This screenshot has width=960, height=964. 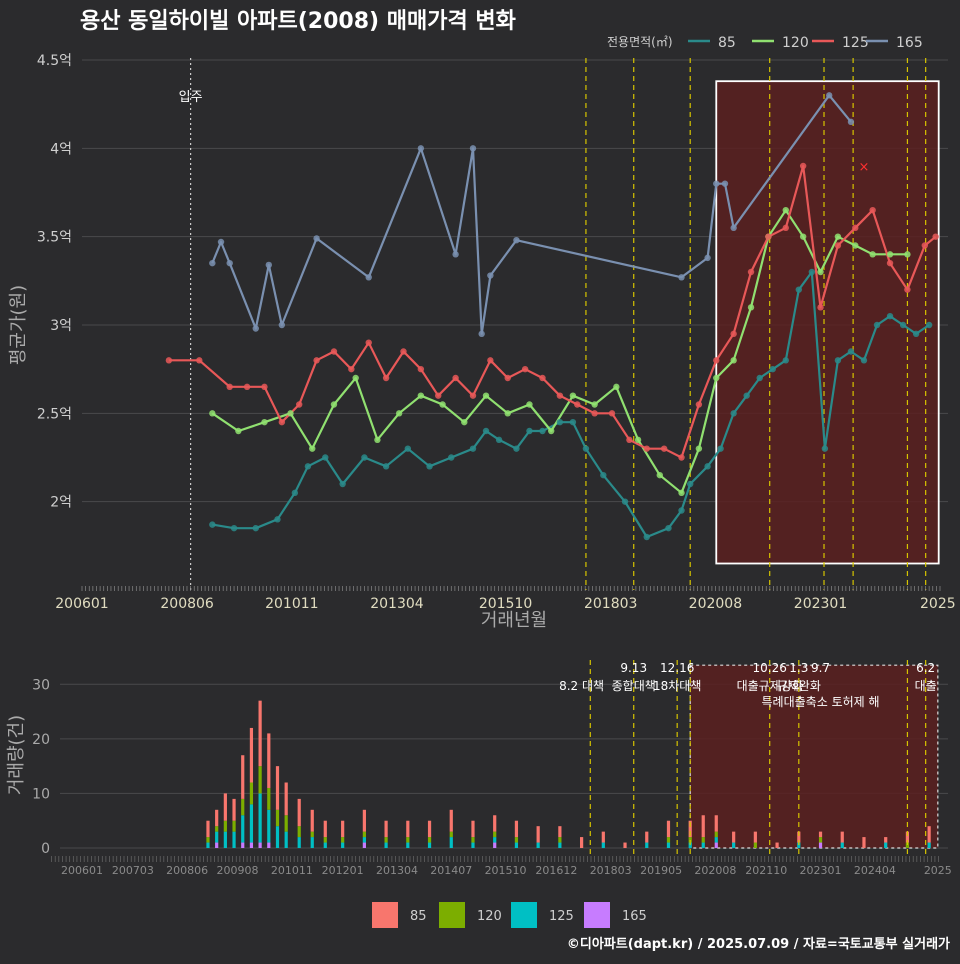 I want to click on bottom-highlight-box, so click(x=814, y=756).